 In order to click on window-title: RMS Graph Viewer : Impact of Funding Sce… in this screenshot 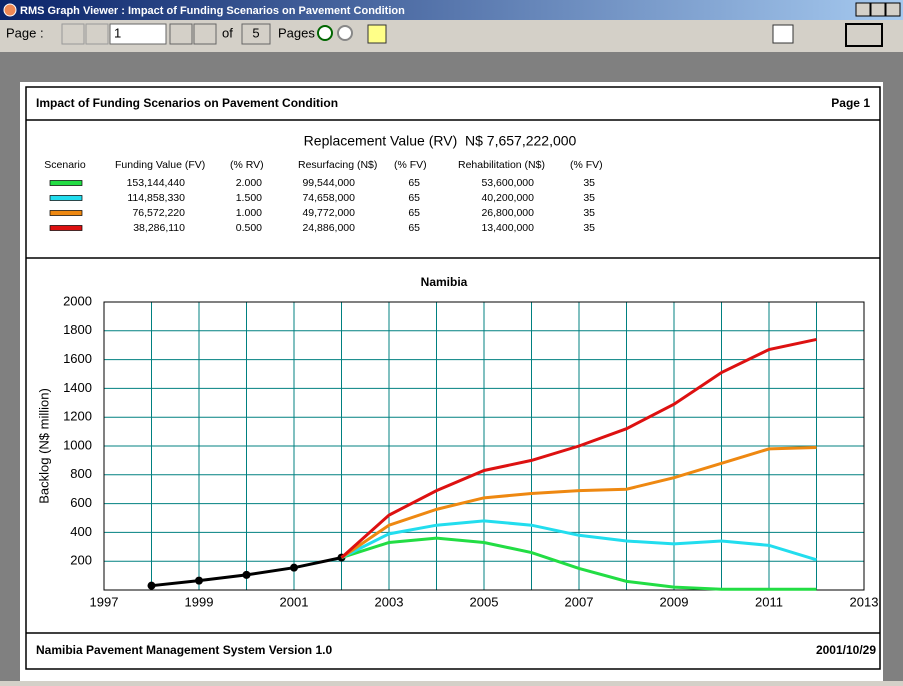, I will do `click(212, 11)`.